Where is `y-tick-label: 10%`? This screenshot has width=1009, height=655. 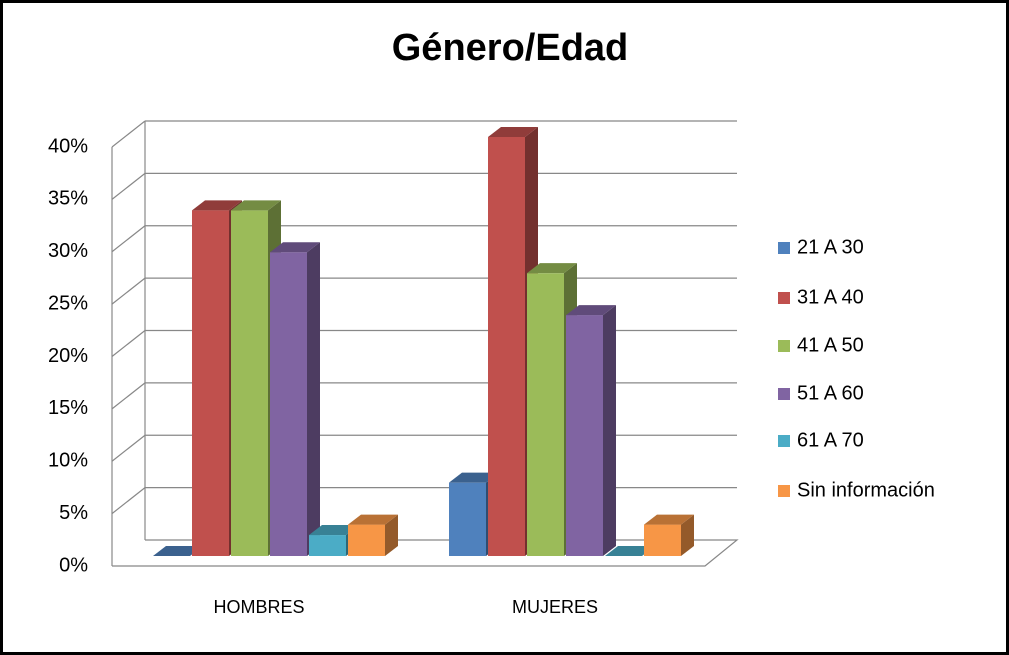 y-tick-label: 10% is located at coordinates (68, 461).